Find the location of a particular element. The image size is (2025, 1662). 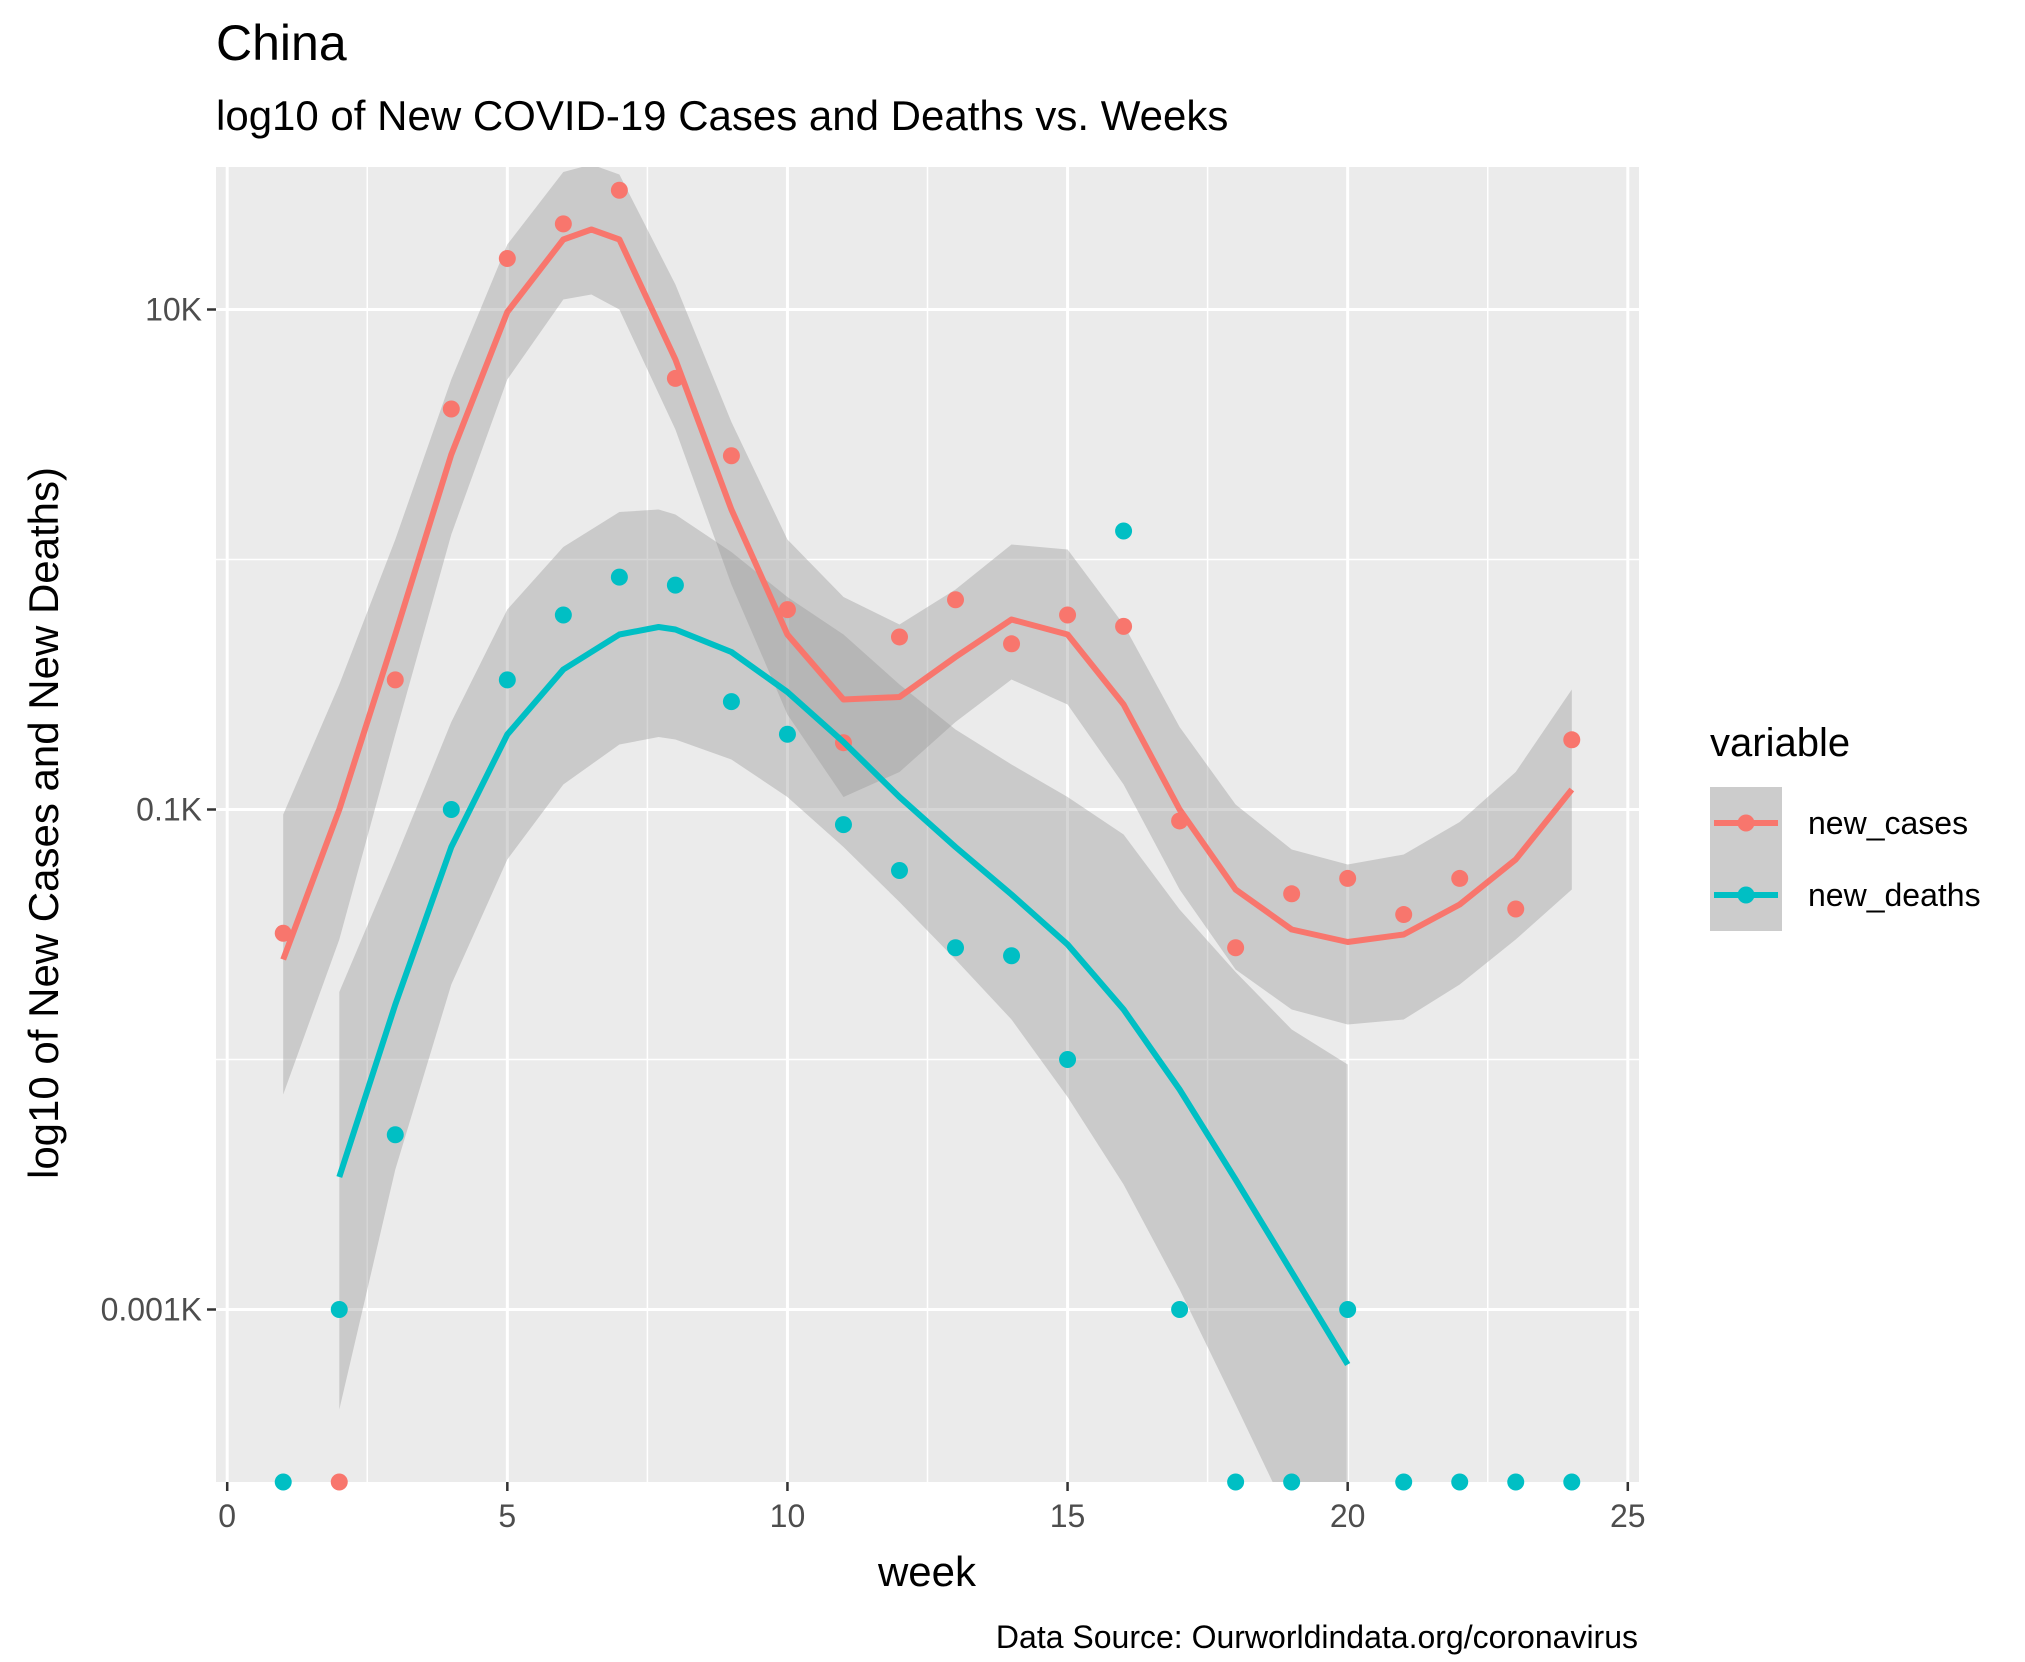

x-tick-label: 10 is located at coordinates (788, 1516).